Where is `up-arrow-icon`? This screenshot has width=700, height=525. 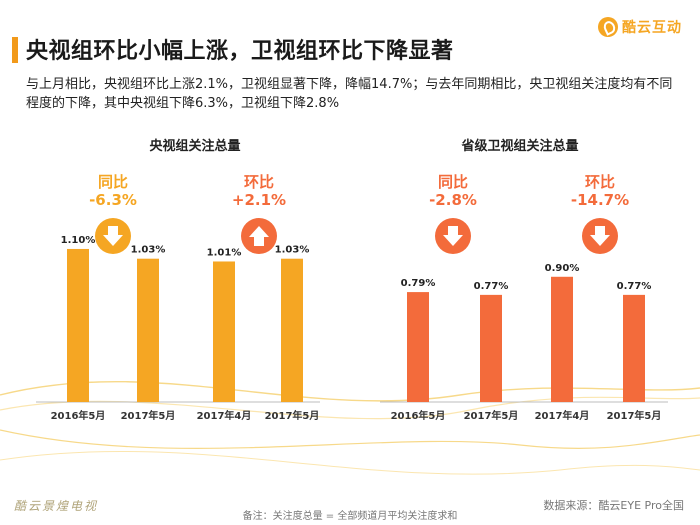
up-arrow-icon is located at coordinates (259, 236).